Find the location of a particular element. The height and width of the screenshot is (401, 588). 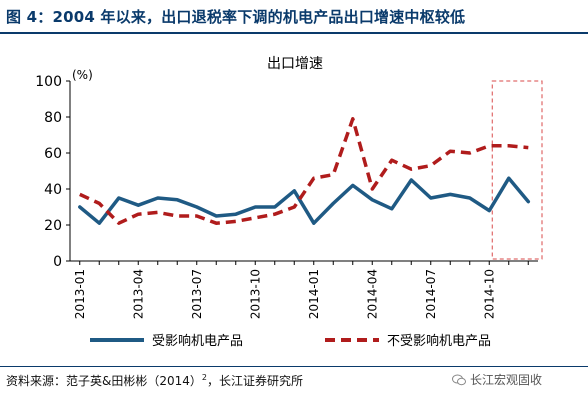

x-tick-label: 2014-10 is located at coordinates (489, 294).